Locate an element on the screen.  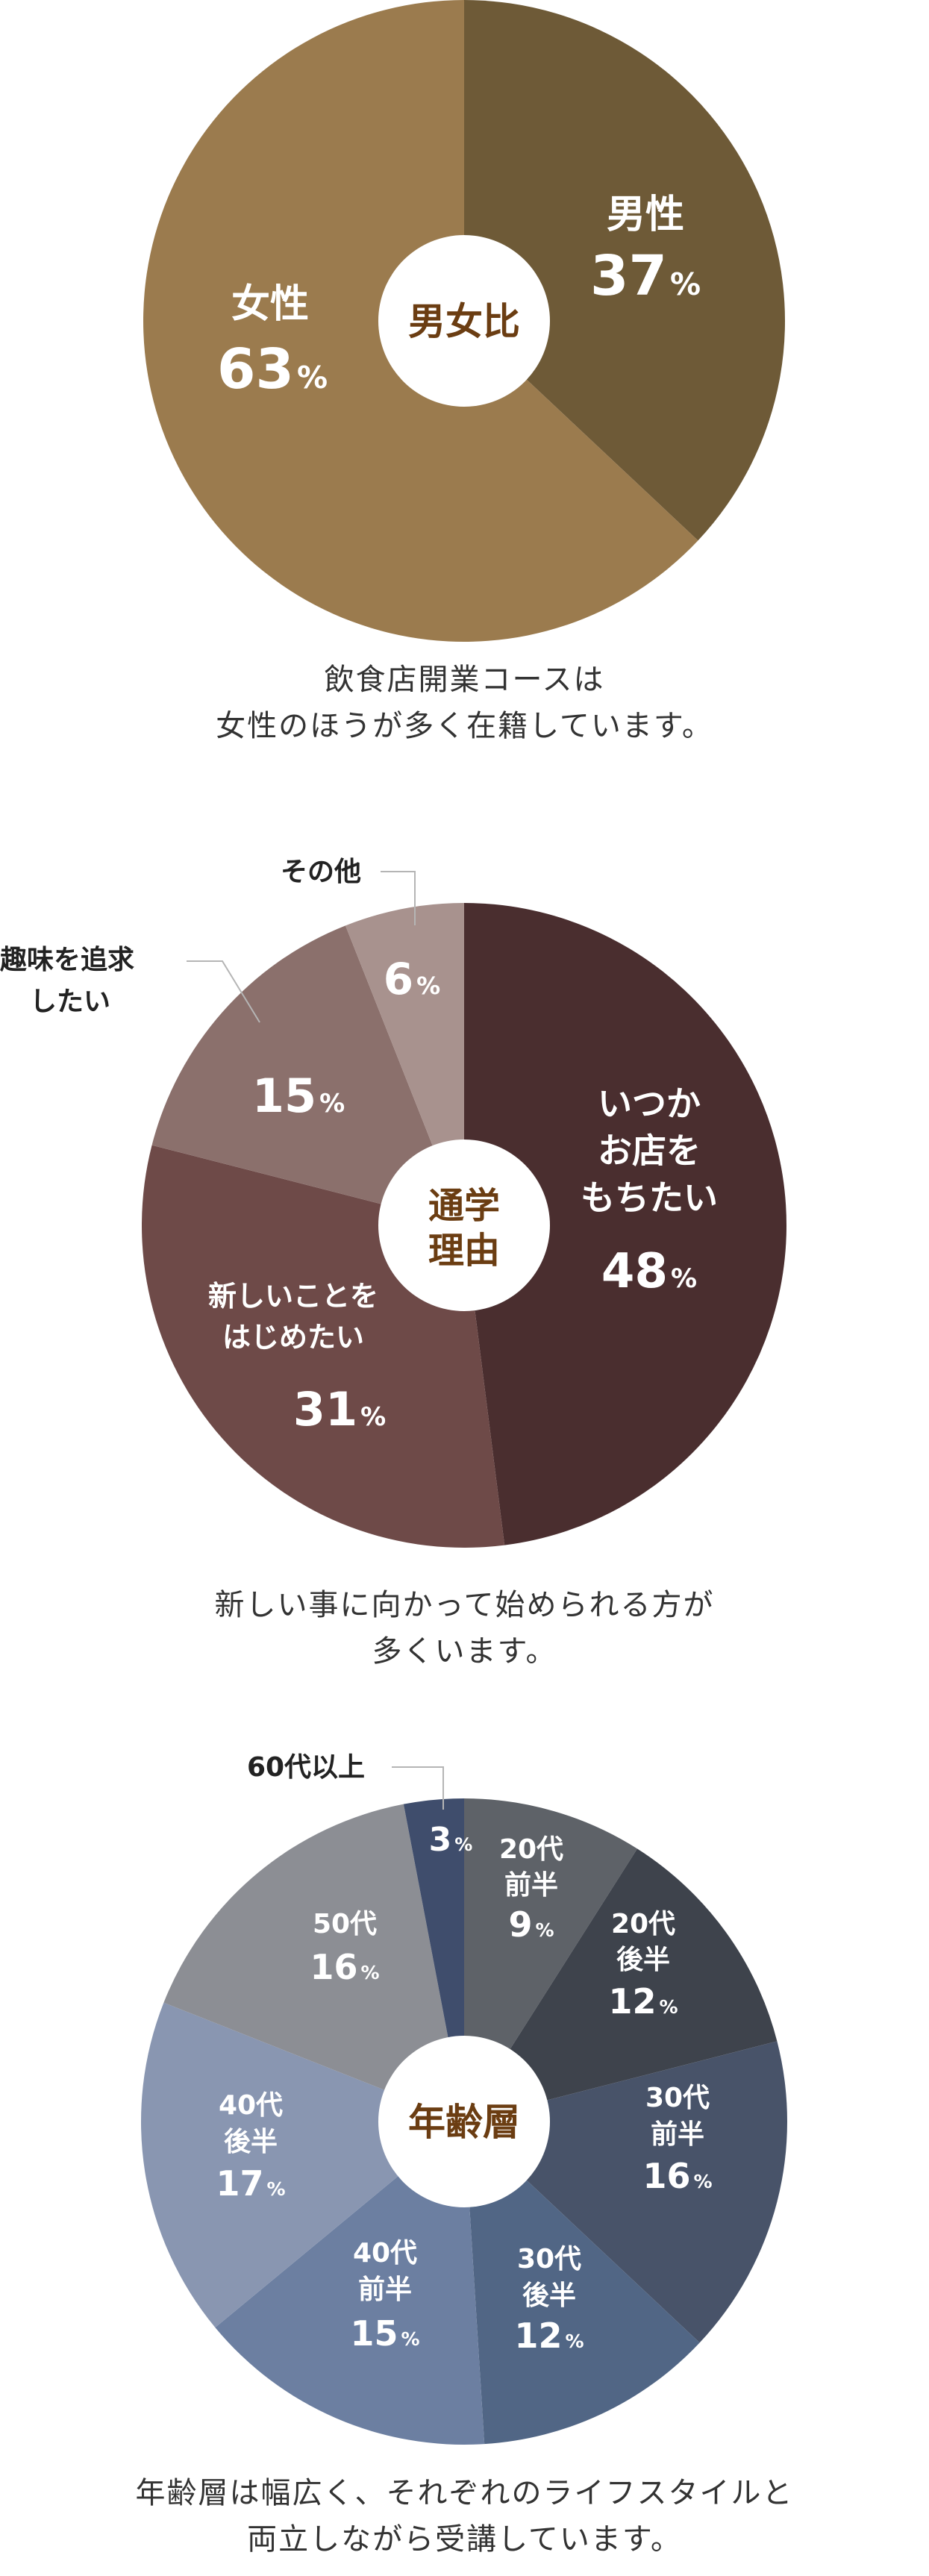
reason-value-1: 31% is located at coordinates (339, 1409).